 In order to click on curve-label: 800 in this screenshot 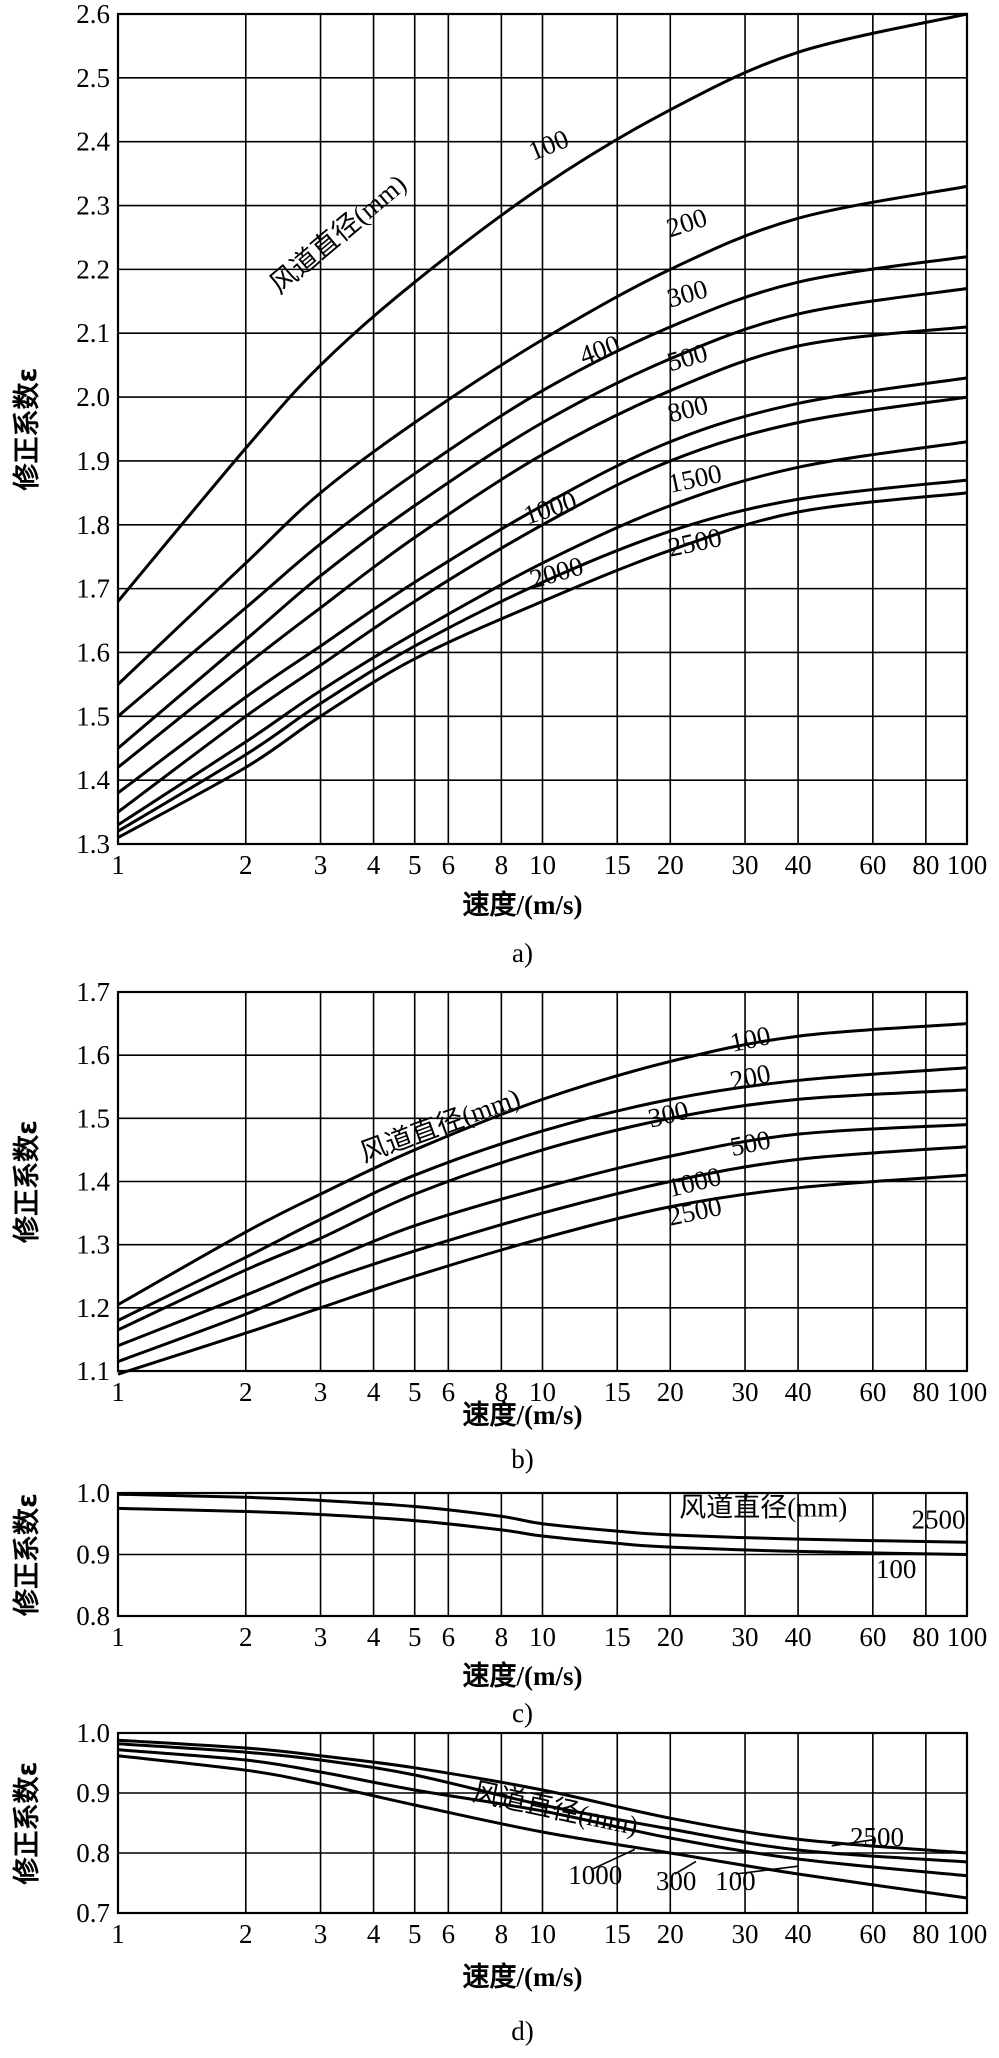, I will do `click(687, 409)`.